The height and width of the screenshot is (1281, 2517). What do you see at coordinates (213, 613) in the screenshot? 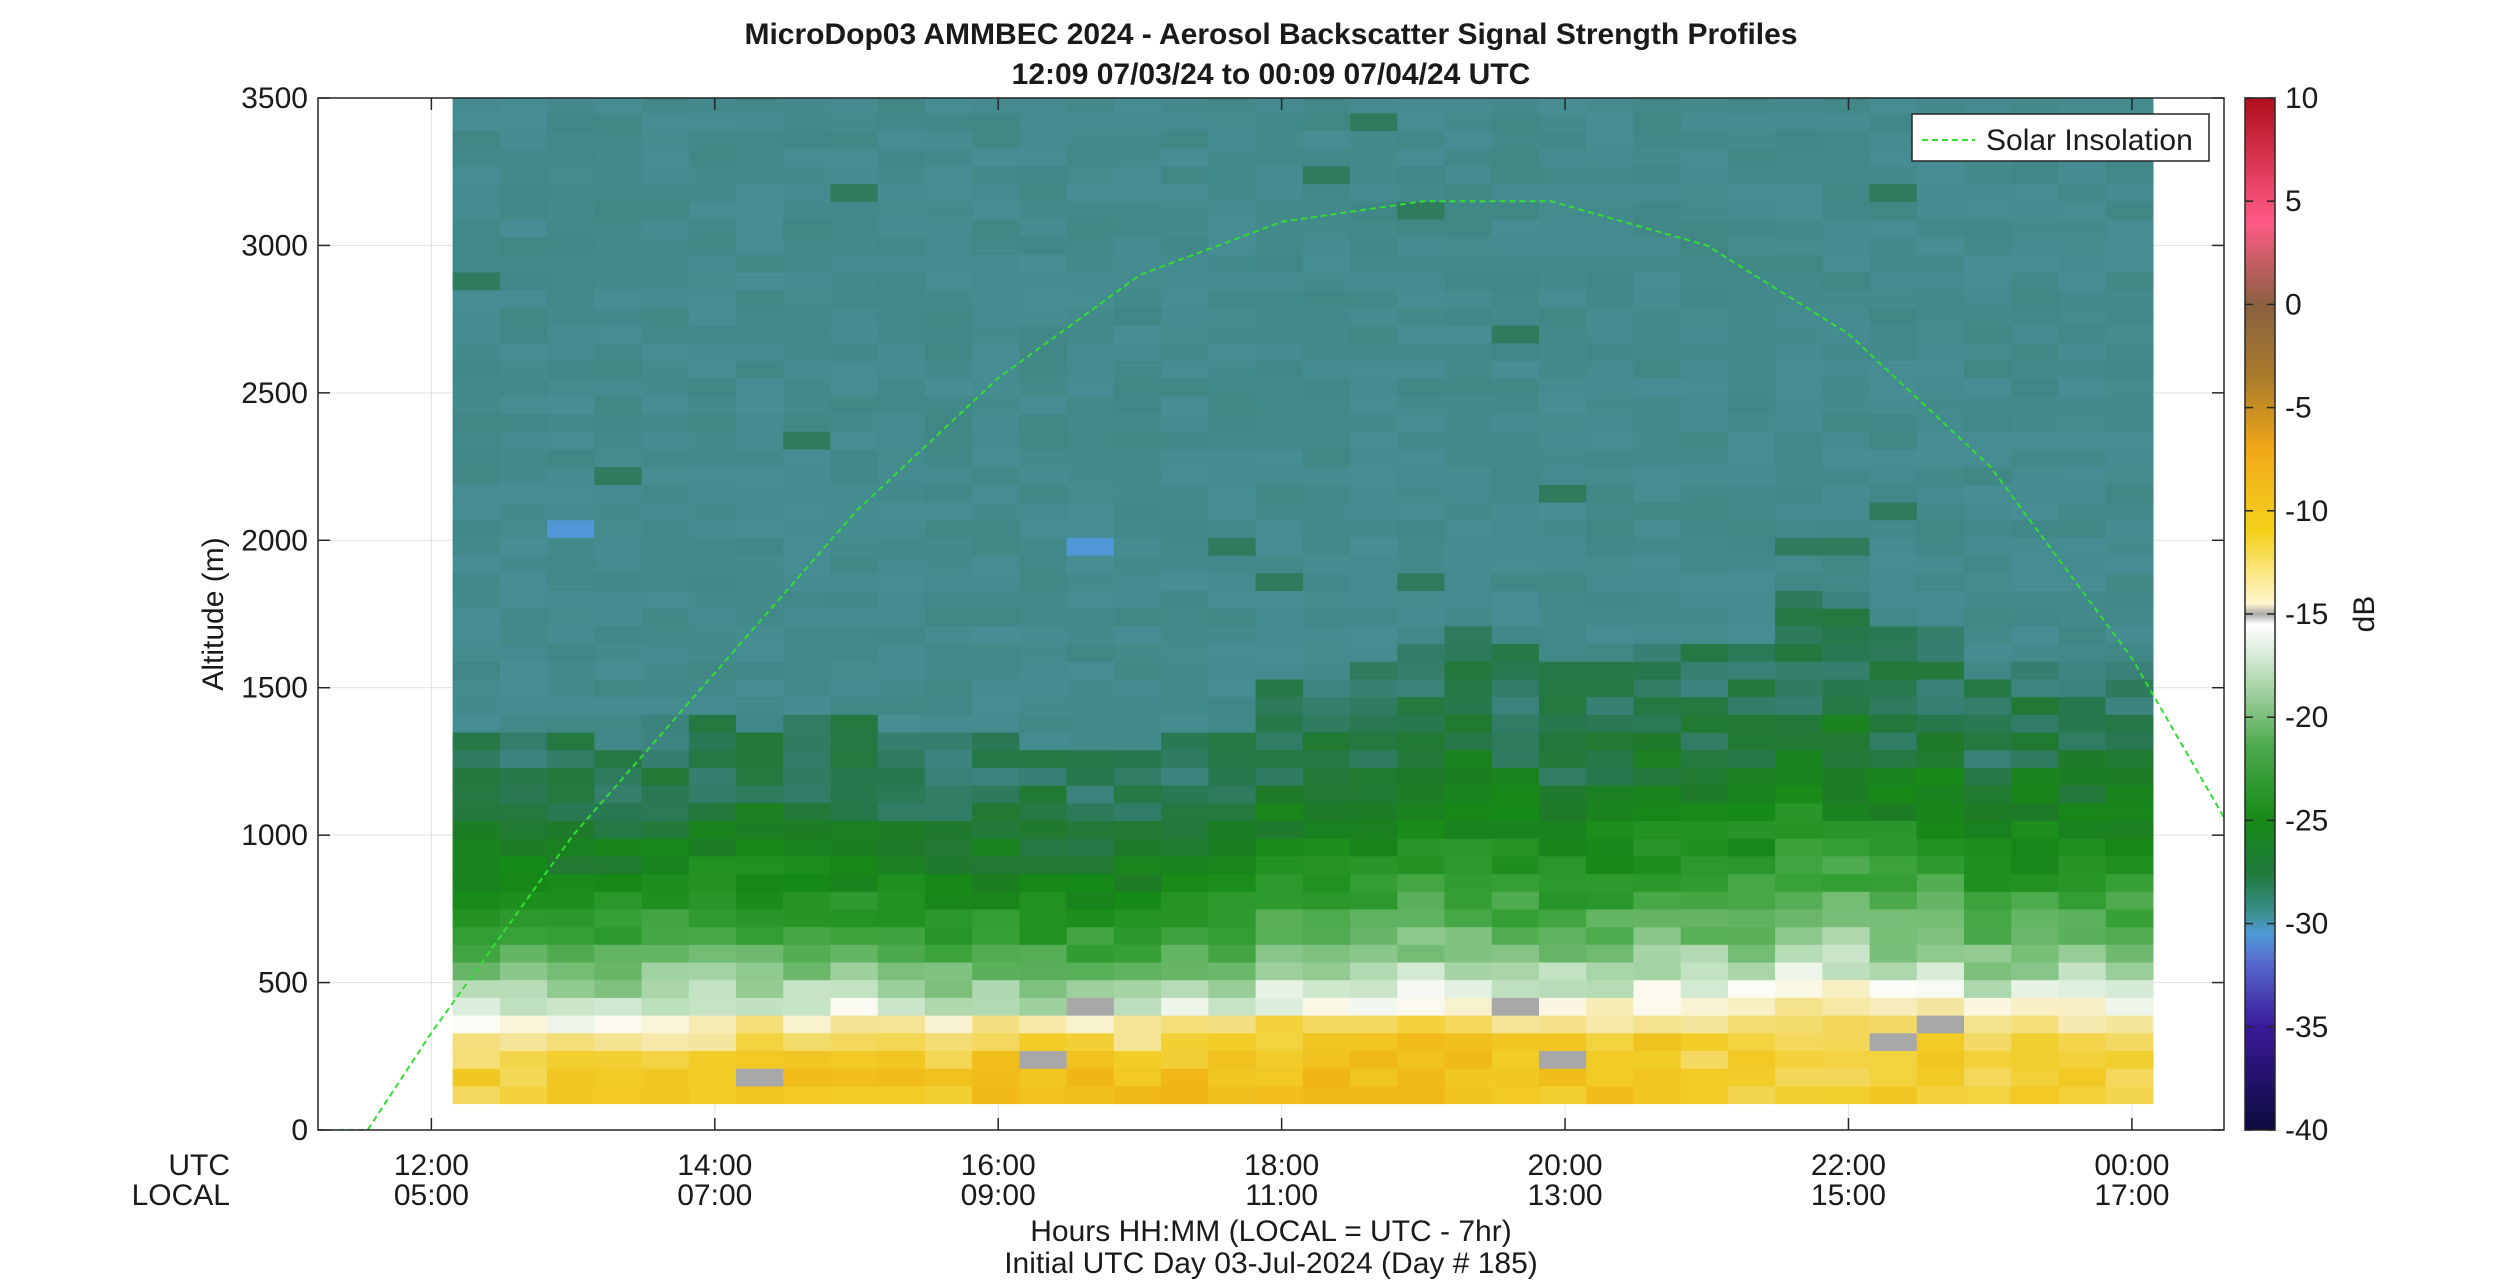
I see `y-axis-label: Altitude (m)` at bounding box center [213, 613].